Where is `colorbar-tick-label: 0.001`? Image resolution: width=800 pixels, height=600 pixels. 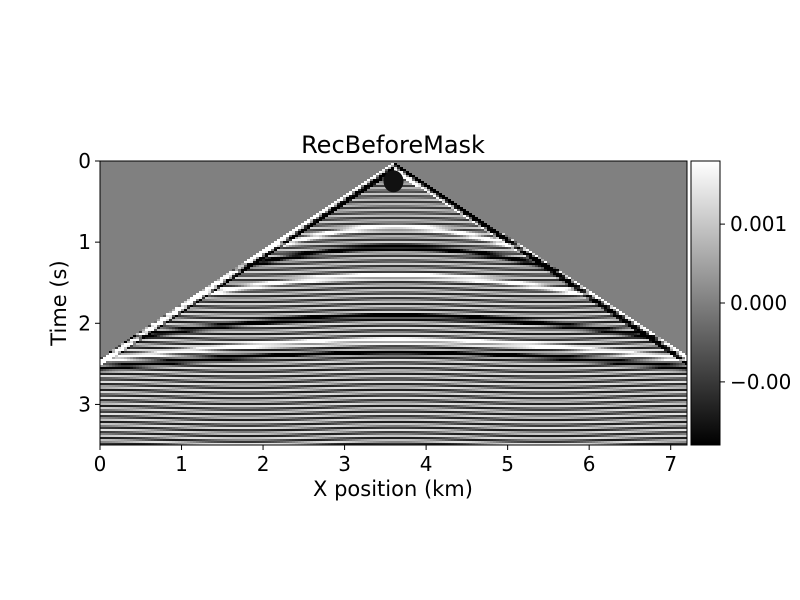
colorbar-tick-label: 0.001 is located at coordinates (758, 224).